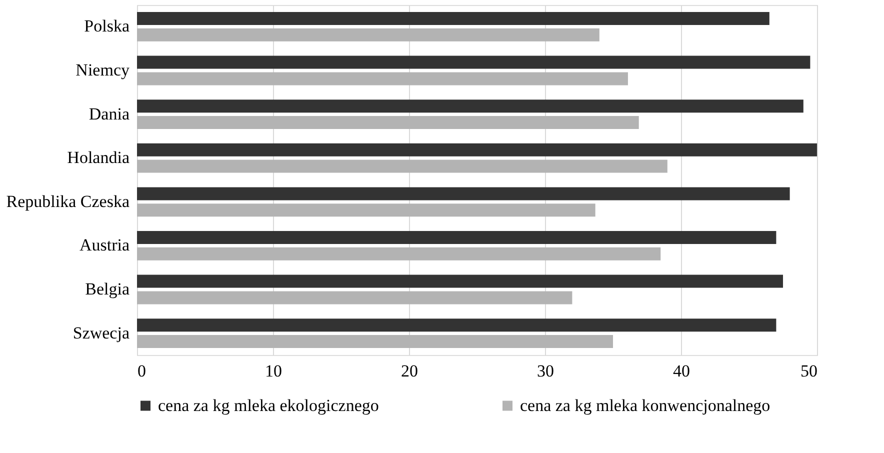 The image size is (884, 453). What do you see at coordinates (273, 371) in the screenshot?
I see `x-tick-label: 10` at bounding box center [273, 371].